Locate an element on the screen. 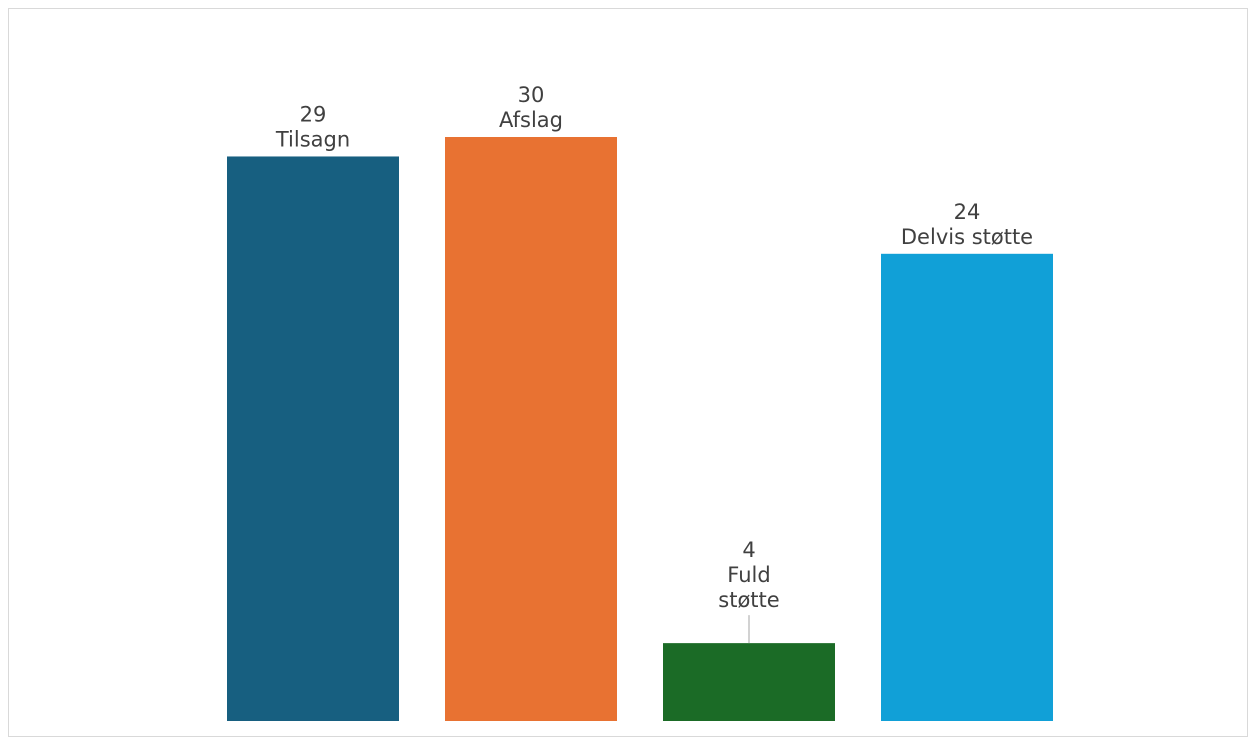 The image size is (1258, 745). data-label-category: Delvis støtte is located at coordinates (967, 237).